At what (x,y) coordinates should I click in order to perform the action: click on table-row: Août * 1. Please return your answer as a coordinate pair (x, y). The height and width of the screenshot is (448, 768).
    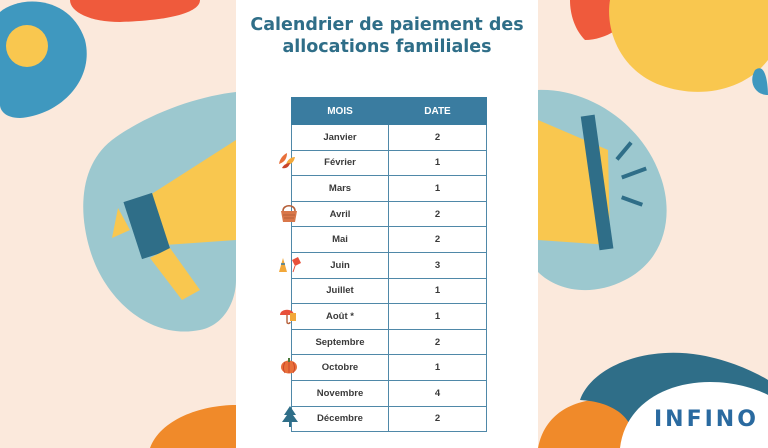
    Looking at the image, I should click on (389, 316).